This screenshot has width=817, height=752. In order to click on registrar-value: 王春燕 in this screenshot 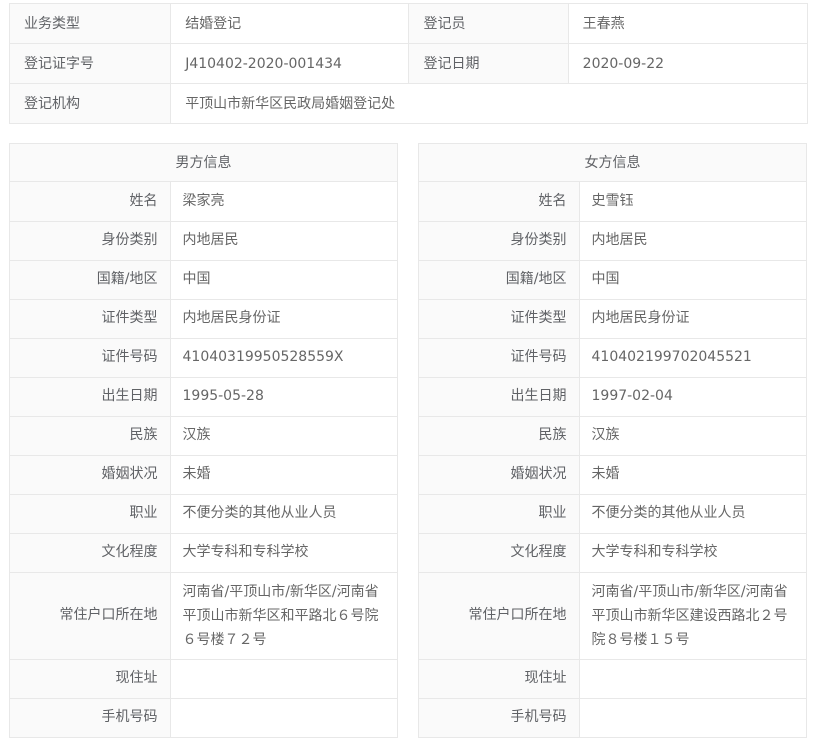, I will do `click(688, 23)`.